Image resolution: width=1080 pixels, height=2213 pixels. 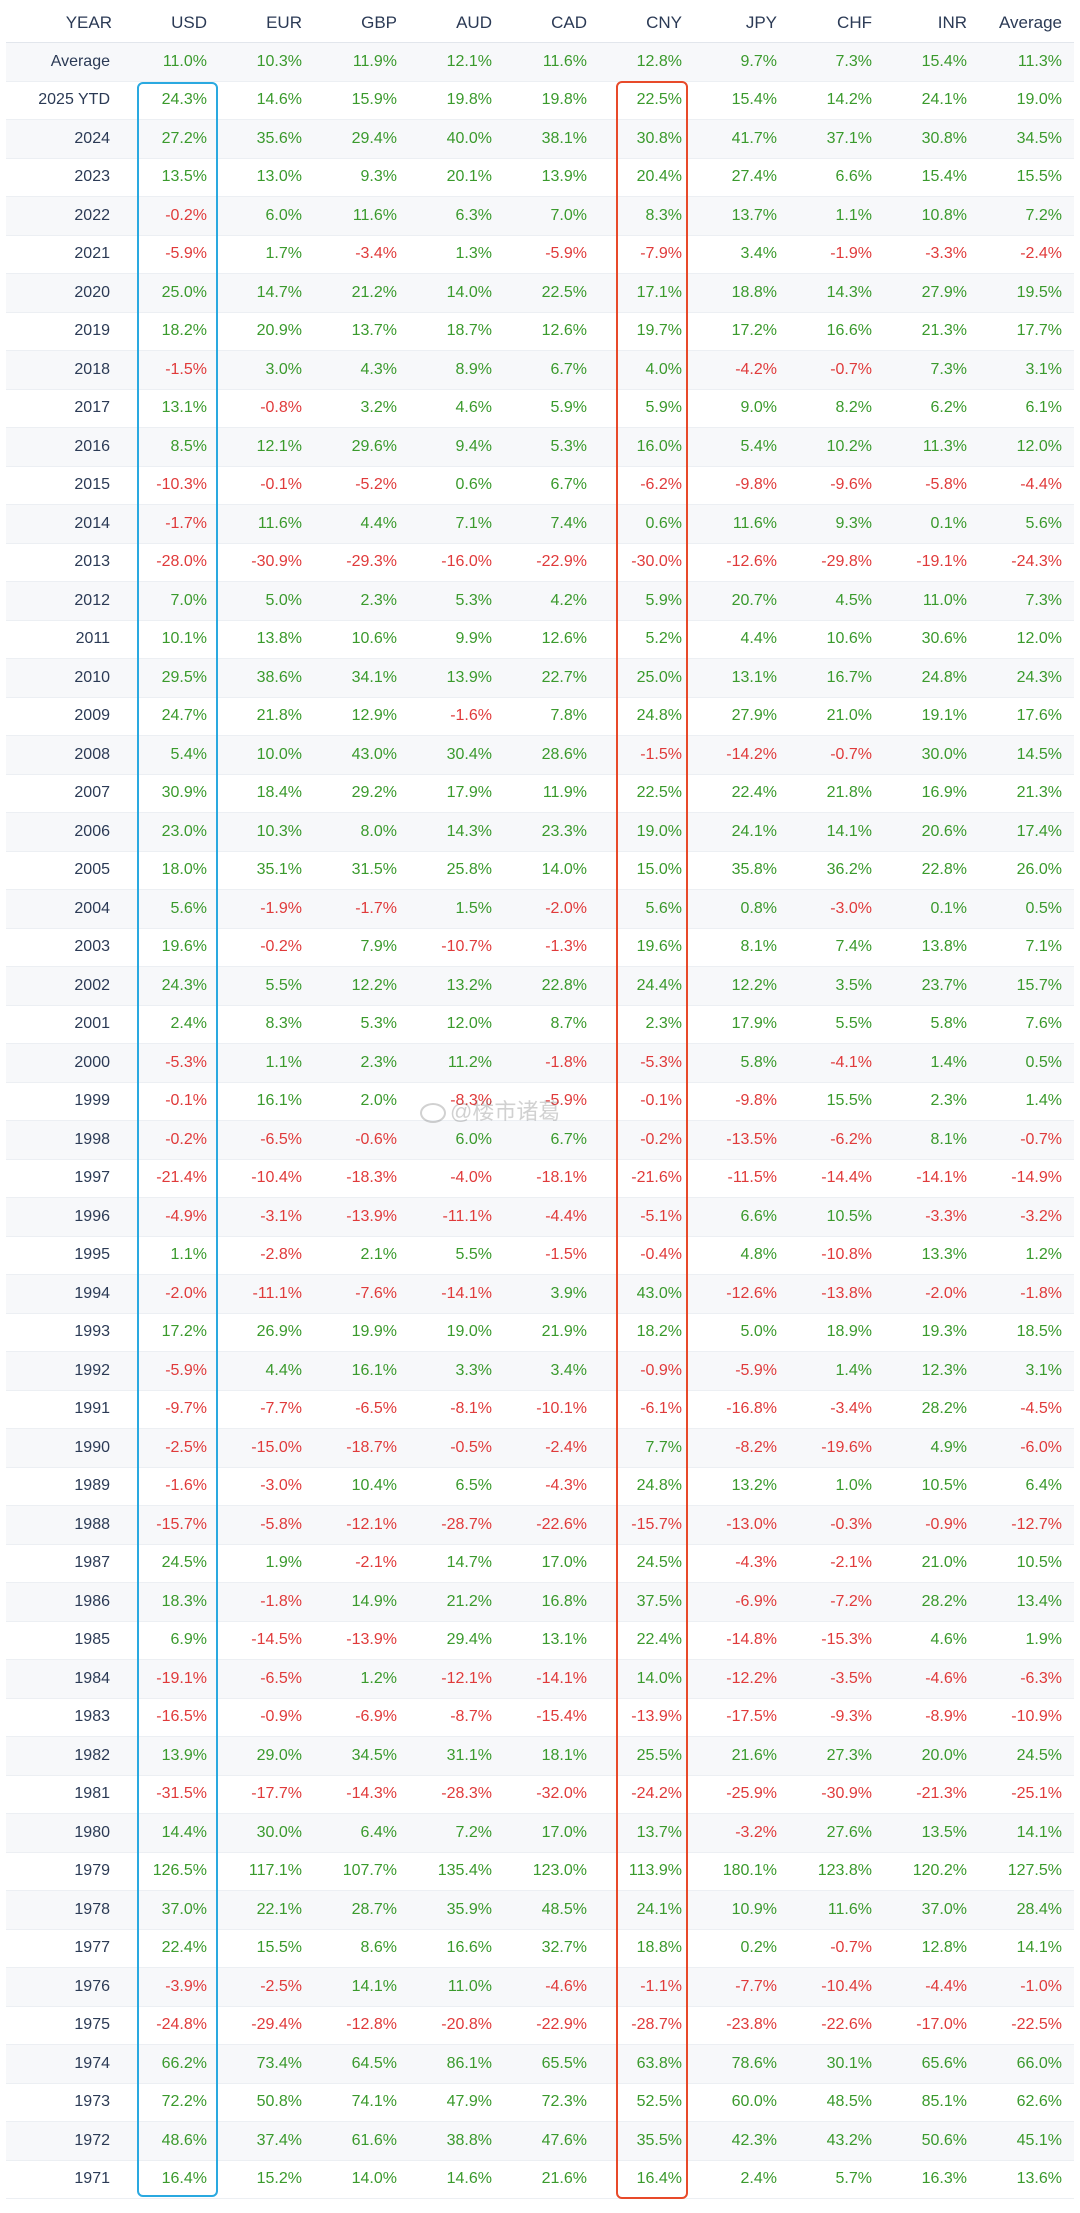 What do you see at coordinates (646, 447) in the screenshot?
I see `return-cell-cny: 16.0%` at bounding box center [646, 447].